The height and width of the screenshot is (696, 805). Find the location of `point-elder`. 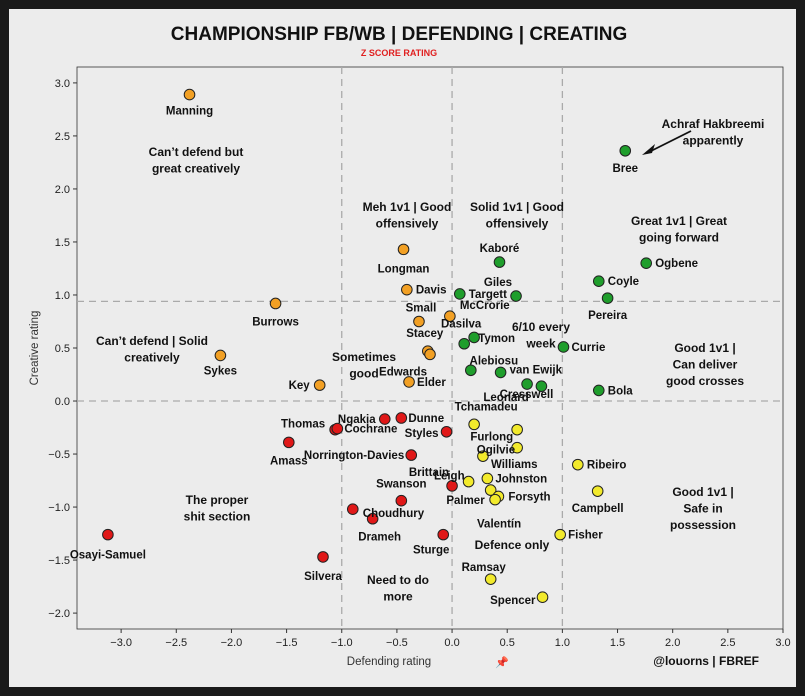

point-elder is located at coordinates (409, 382).